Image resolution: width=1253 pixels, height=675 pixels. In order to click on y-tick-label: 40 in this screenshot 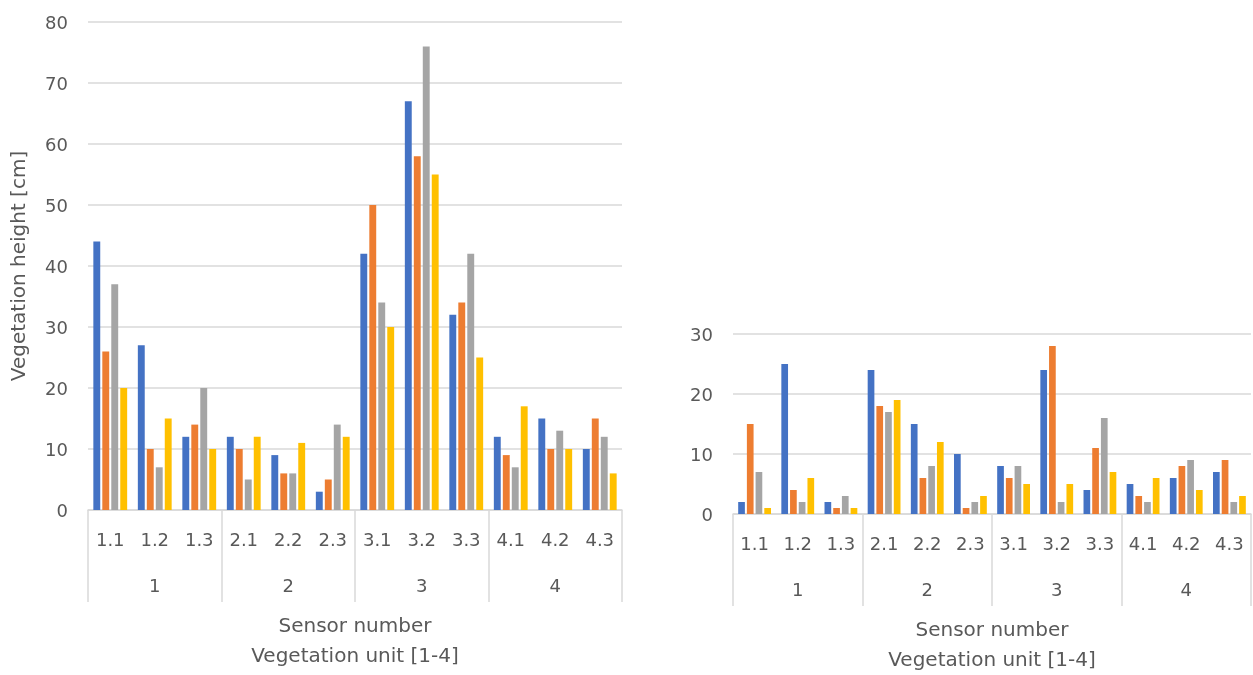, I will do `click(56, 266)`.